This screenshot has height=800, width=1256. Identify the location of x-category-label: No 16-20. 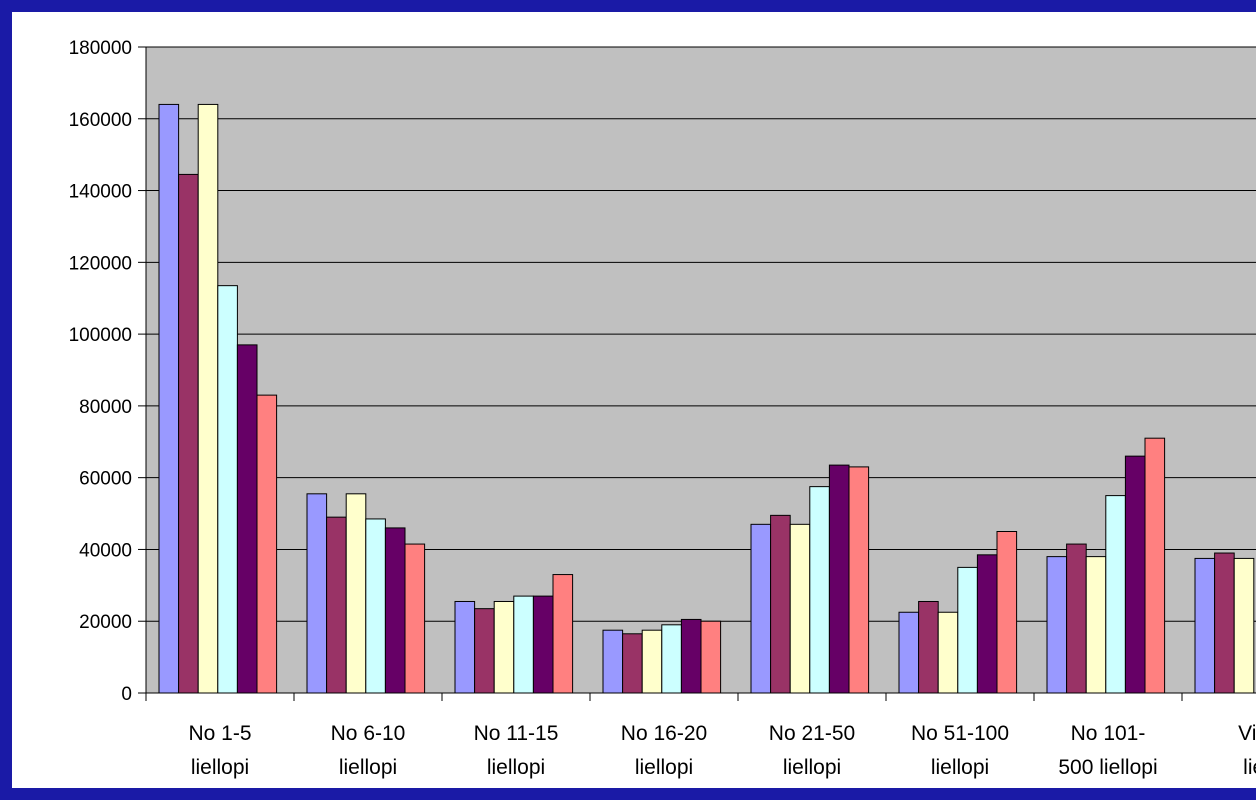
(664, 733).